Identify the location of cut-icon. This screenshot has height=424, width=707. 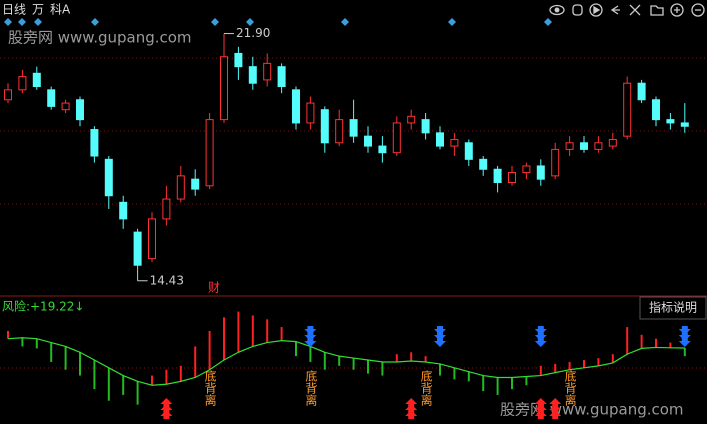
(635, 10).